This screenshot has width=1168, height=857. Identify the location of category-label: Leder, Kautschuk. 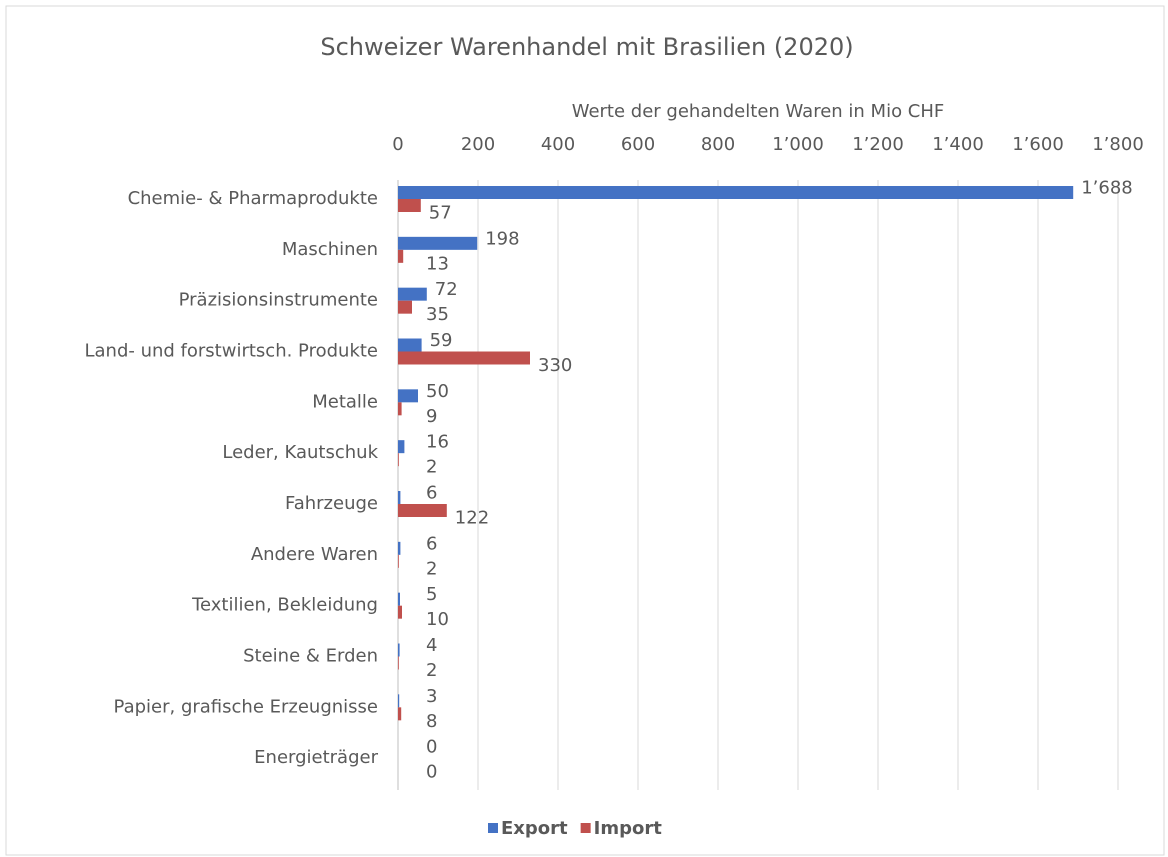
(300, 452).